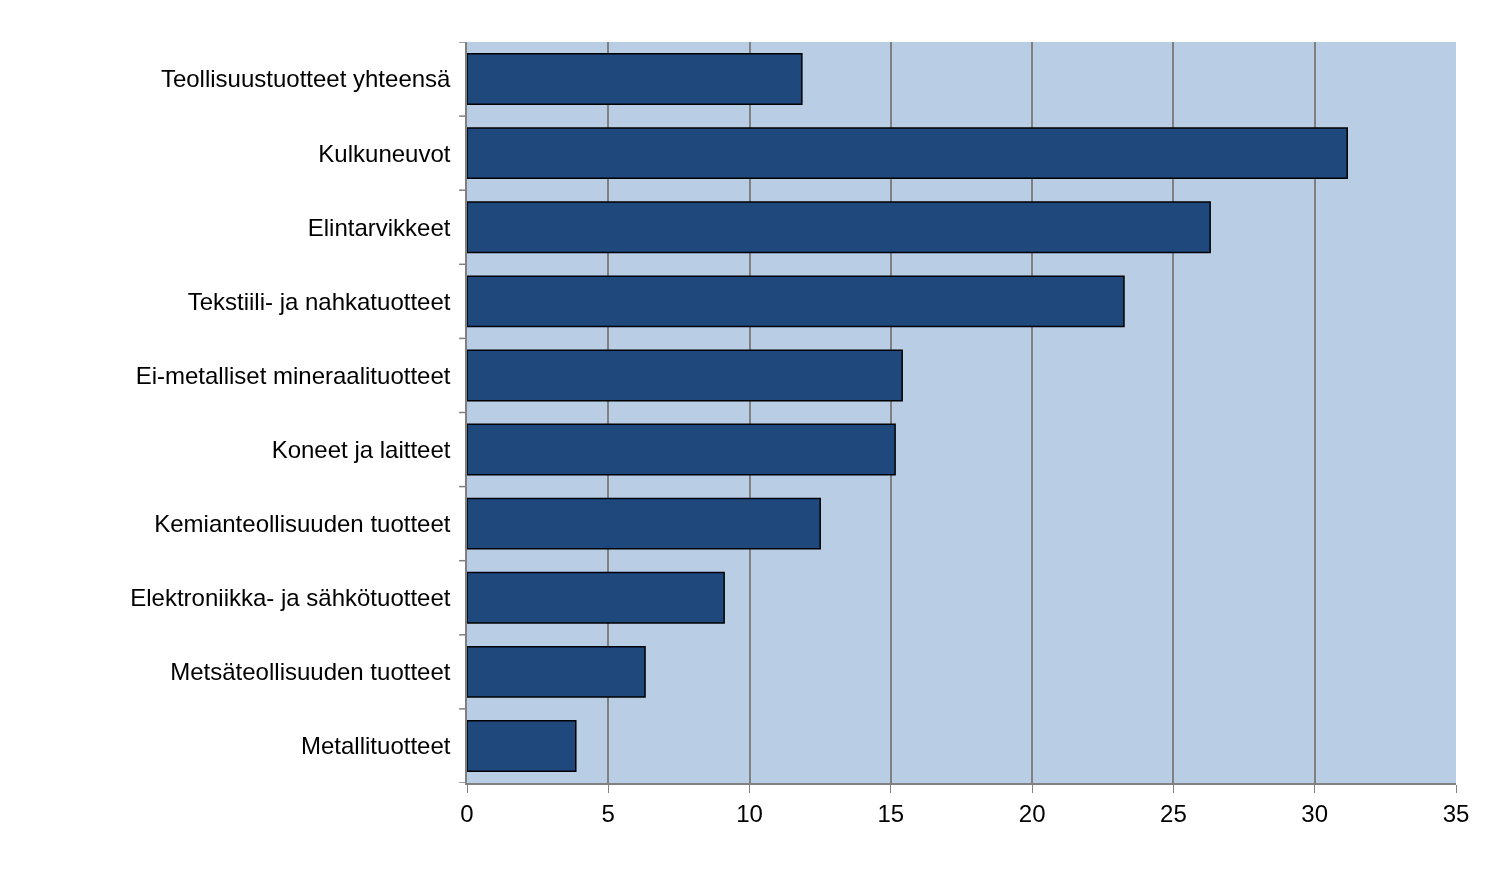 The width and height of the screenshot is (1497, 881). What do you see at coordinates (1173, 813) in the screenshot?
I see `x-tick-label: 25` at bounding box center [1173, 813].